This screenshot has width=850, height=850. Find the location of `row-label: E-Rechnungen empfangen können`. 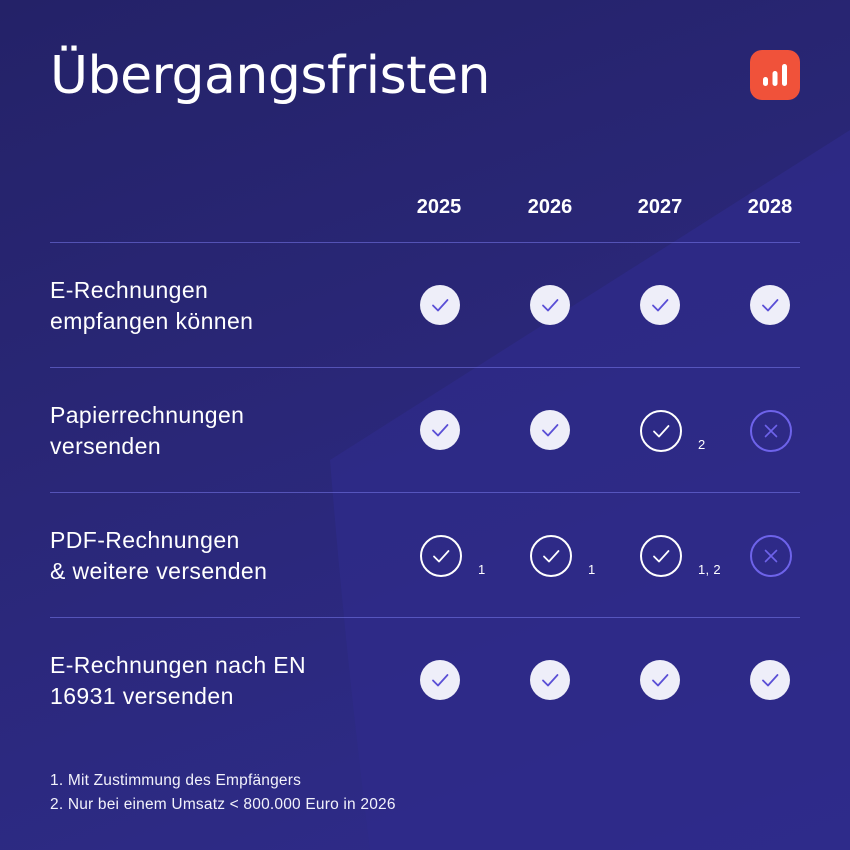

row-label: E-Rechnungen empfangen können is located at coordinates (151, 306).